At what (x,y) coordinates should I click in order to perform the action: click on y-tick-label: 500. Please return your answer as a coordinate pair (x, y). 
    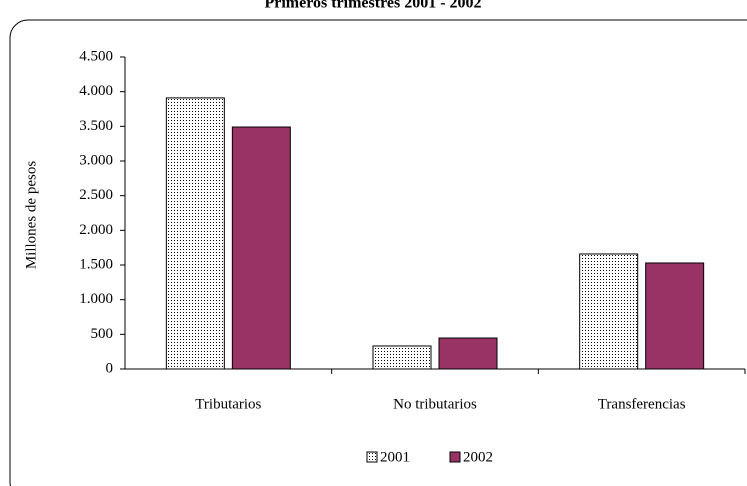
    Looking at the image, I should click on (102, 334).